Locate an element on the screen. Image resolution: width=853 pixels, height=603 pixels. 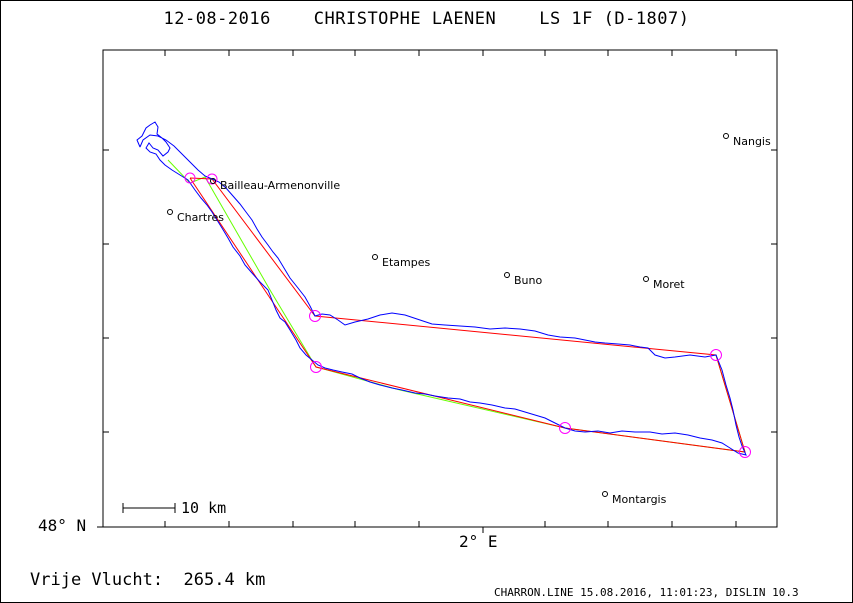
turnpoint-start is located at coordinates (212, 179).